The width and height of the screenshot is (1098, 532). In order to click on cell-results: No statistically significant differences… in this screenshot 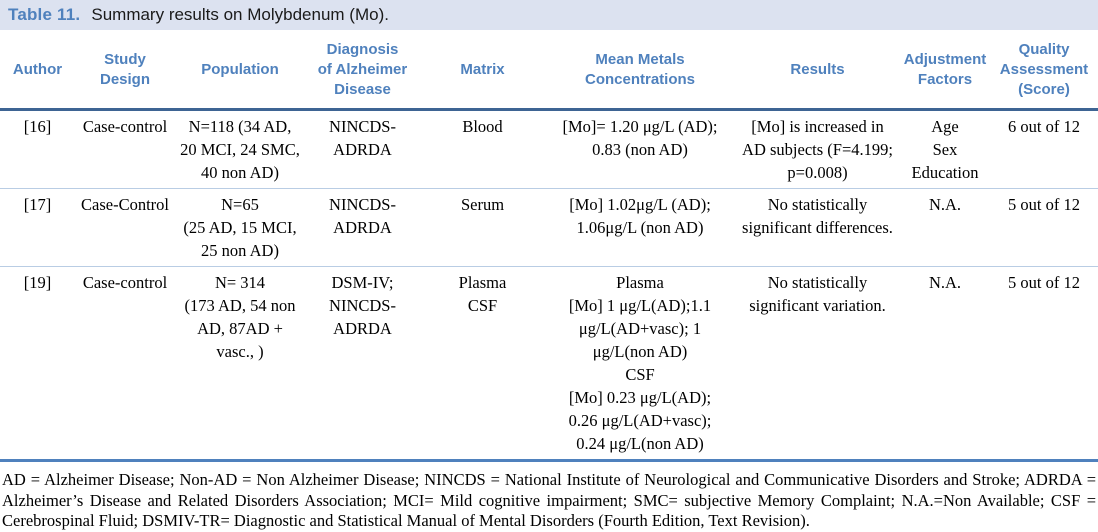, I will do `click(817, 216)`.